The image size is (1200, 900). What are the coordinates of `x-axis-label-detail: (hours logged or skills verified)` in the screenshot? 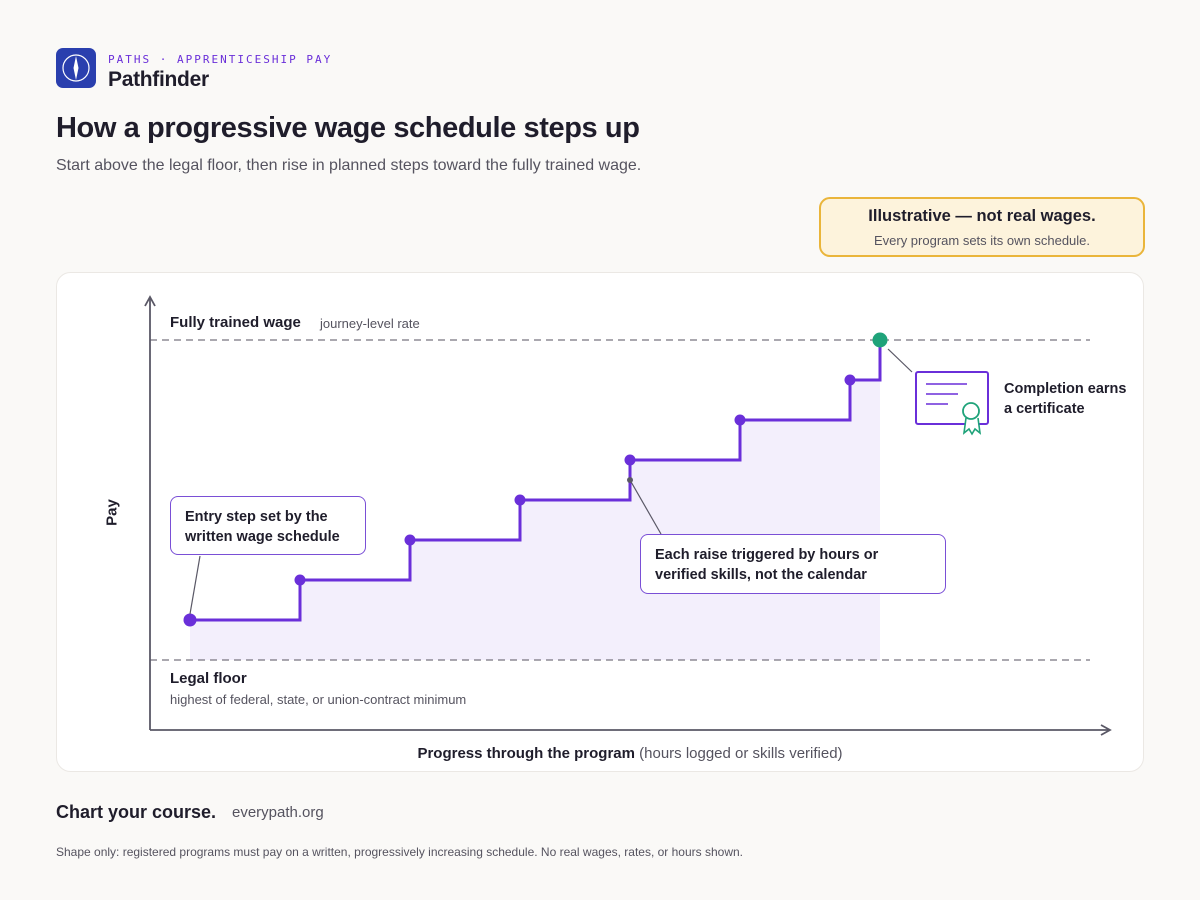 It's located at (741, 753).